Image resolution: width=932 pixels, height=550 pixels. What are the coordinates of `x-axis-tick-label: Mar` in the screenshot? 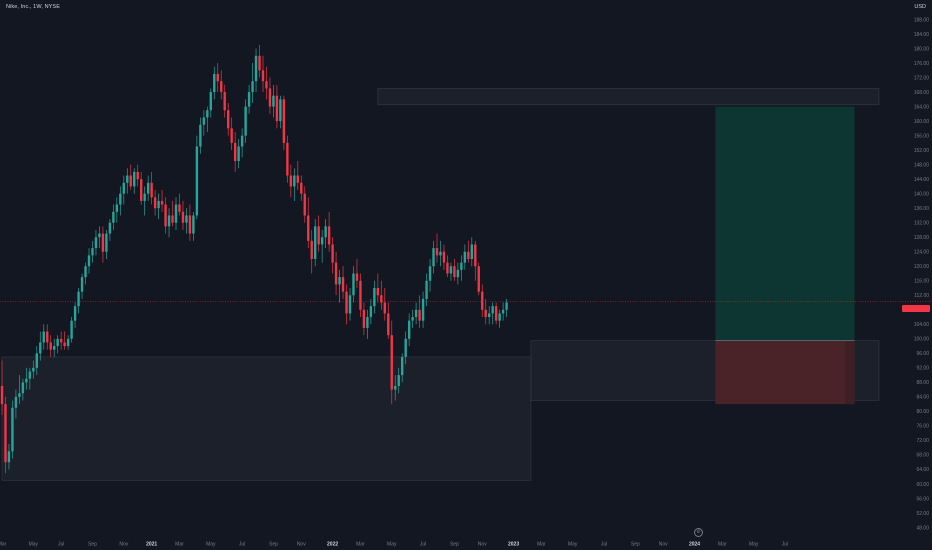 It's located at (360, 545).